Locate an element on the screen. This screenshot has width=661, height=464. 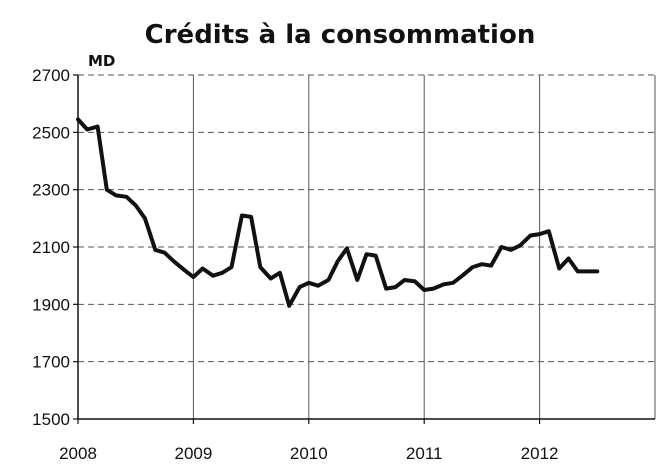
chart-title: Crédits à la consommation is located at coordinates (340, 35).